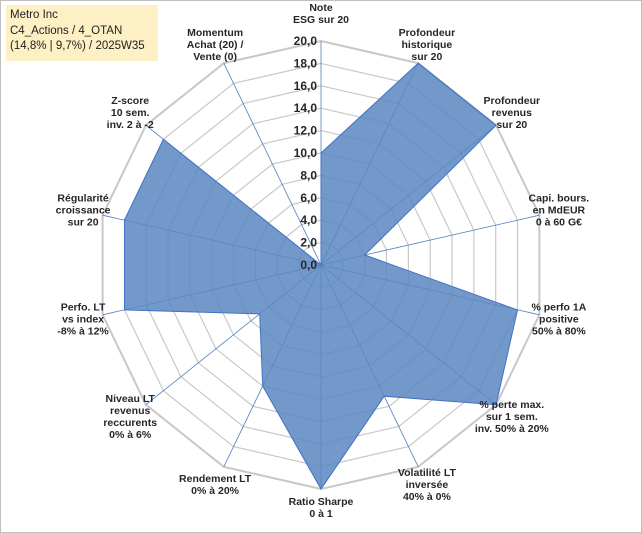  Describe the element at coordinates (308, 265) in the screenshot. I see `radial-tick-label: 0,0` at that location.